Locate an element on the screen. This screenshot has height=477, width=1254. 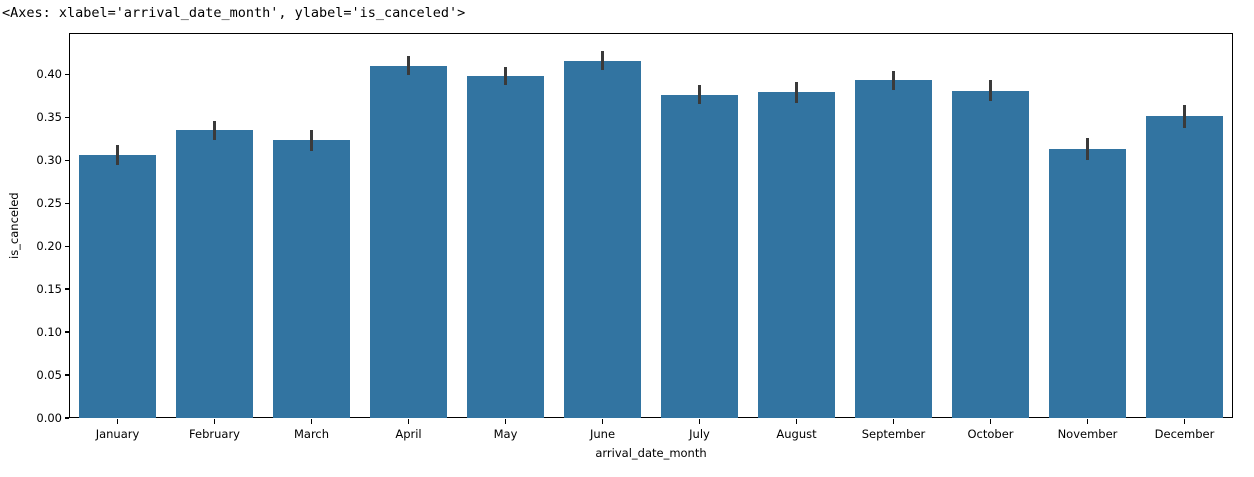
x-tick-label: July is located at coordinates (699, 434).